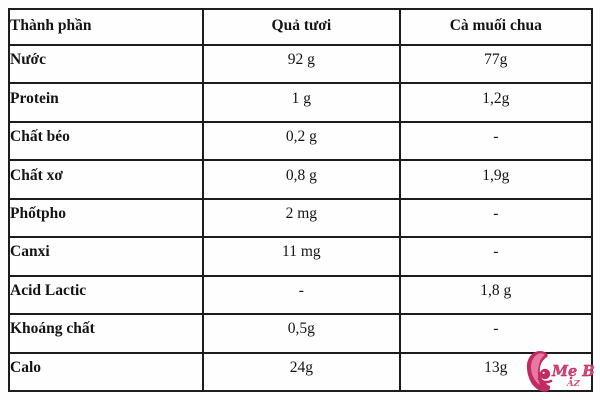  I want to click on table-row-acid-lactic: Acid Lactic - 1,8 g, so click(300, 295).